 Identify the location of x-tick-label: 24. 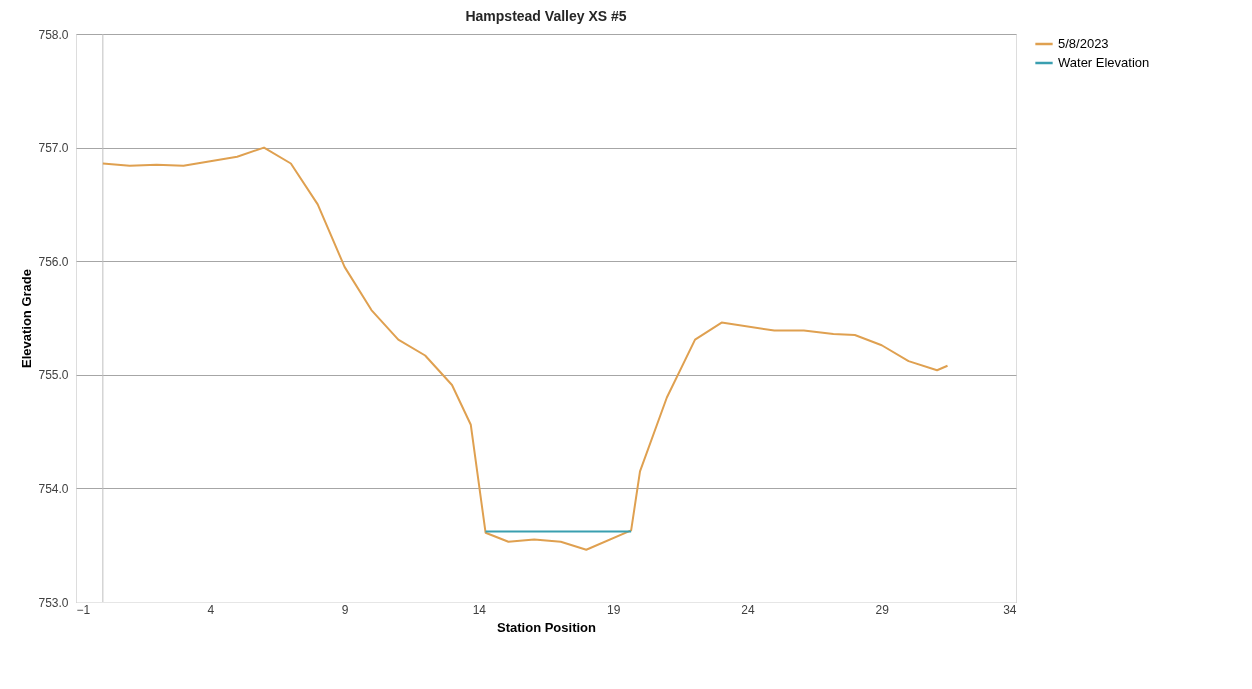
(748, 609).